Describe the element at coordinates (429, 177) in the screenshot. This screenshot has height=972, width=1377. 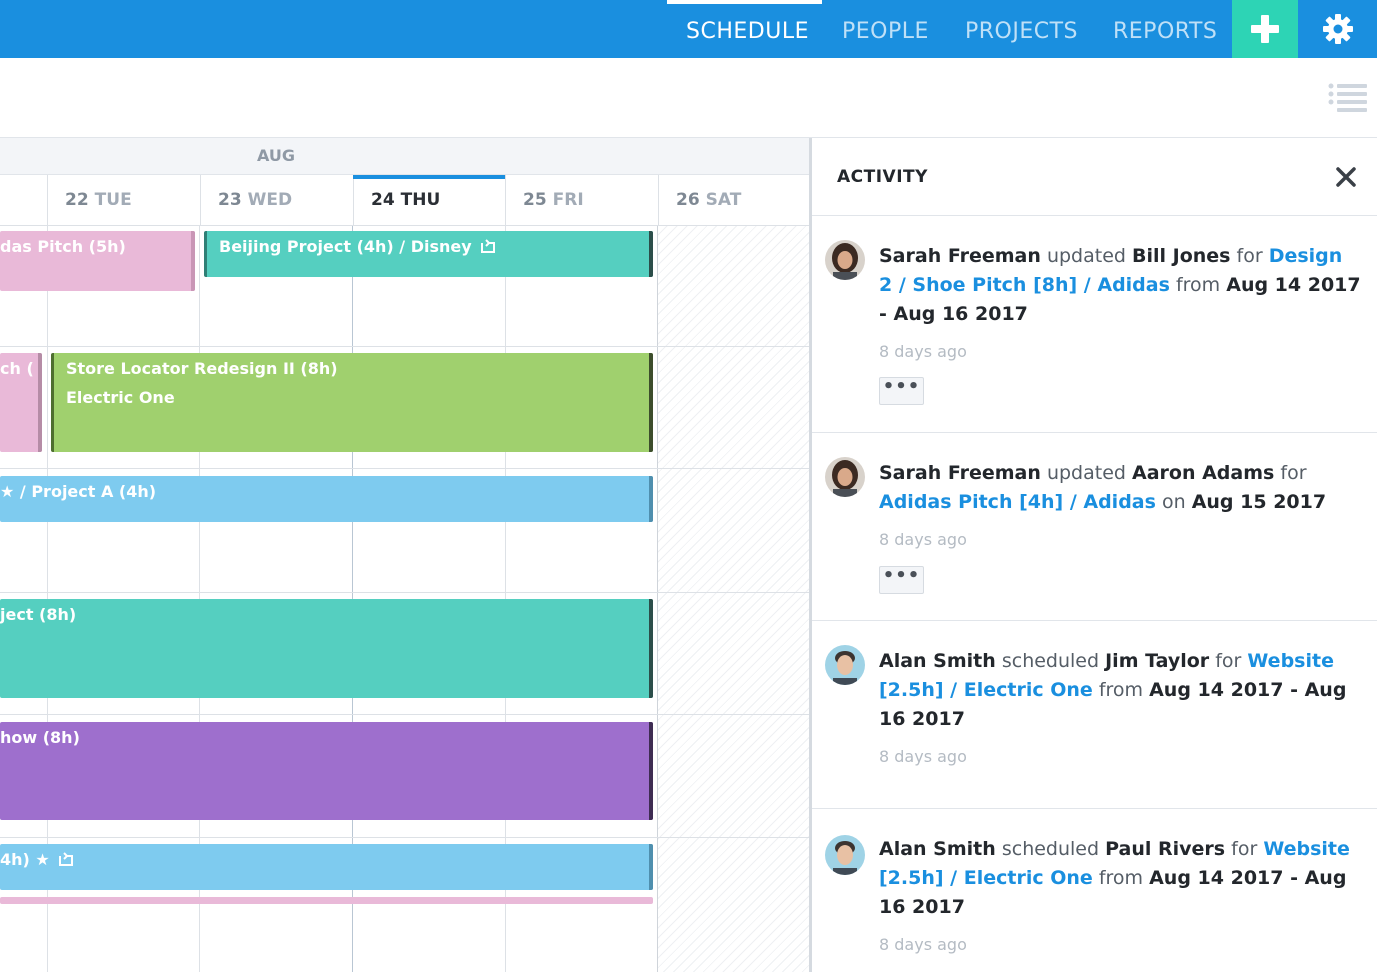
I see `today-indicator` at that location.